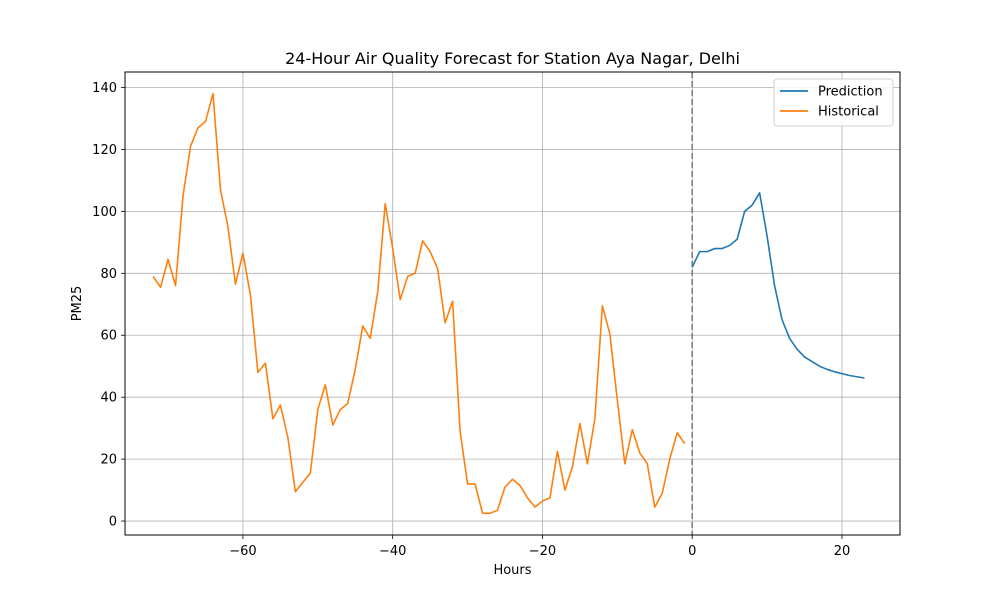 Image resolution: width=1000 pixels, height=600 pixels. What do you see at coordinates (108, 305) in the screenshot?
I see `y-axis-ticks: 0 20 40 60 80 100 120 140` at bounding box center [108, 305].